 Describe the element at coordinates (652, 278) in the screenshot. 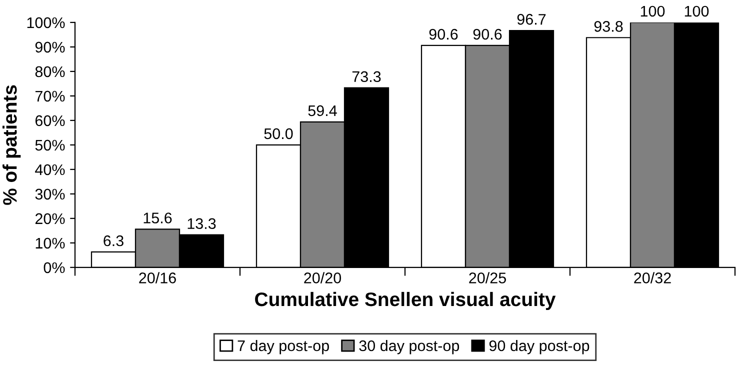

I see `x-tick-label: 20/32` at that location.